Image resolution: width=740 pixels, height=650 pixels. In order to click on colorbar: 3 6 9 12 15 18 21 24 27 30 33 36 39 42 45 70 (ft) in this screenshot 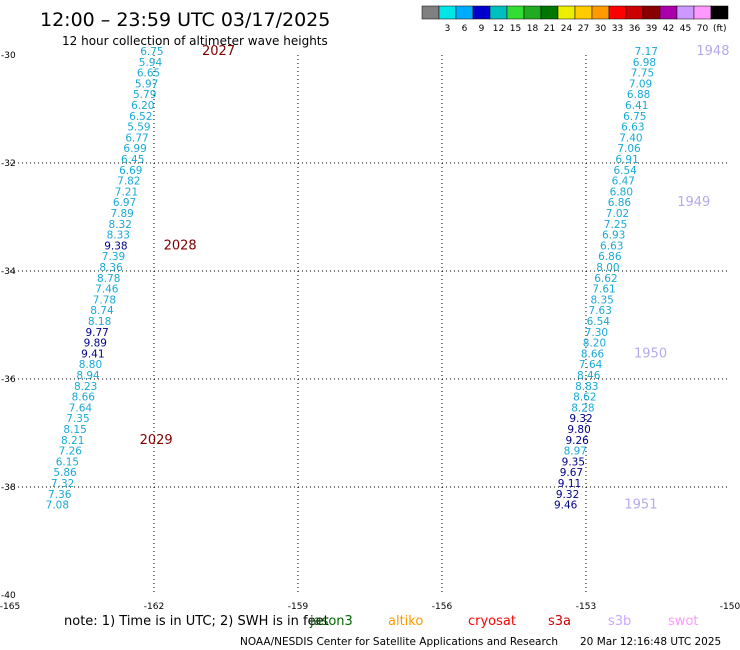, I will do `click(575, 19)`.